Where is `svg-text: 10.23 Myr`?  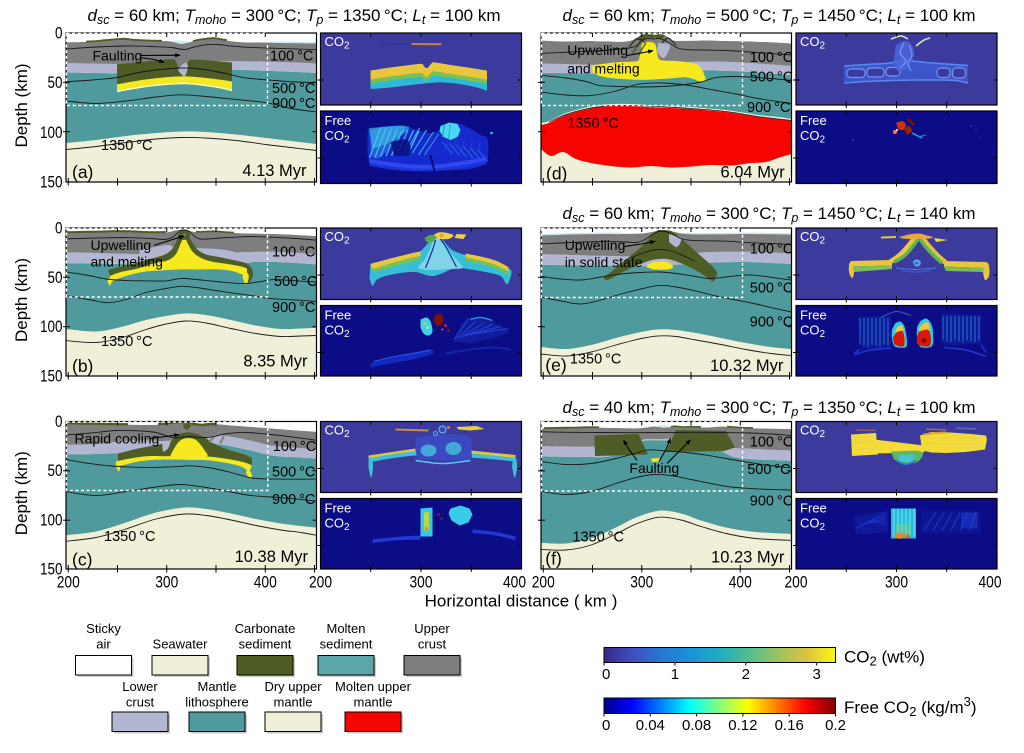
svg-text: 10.23 Myr is located at coordinates (748, 558).